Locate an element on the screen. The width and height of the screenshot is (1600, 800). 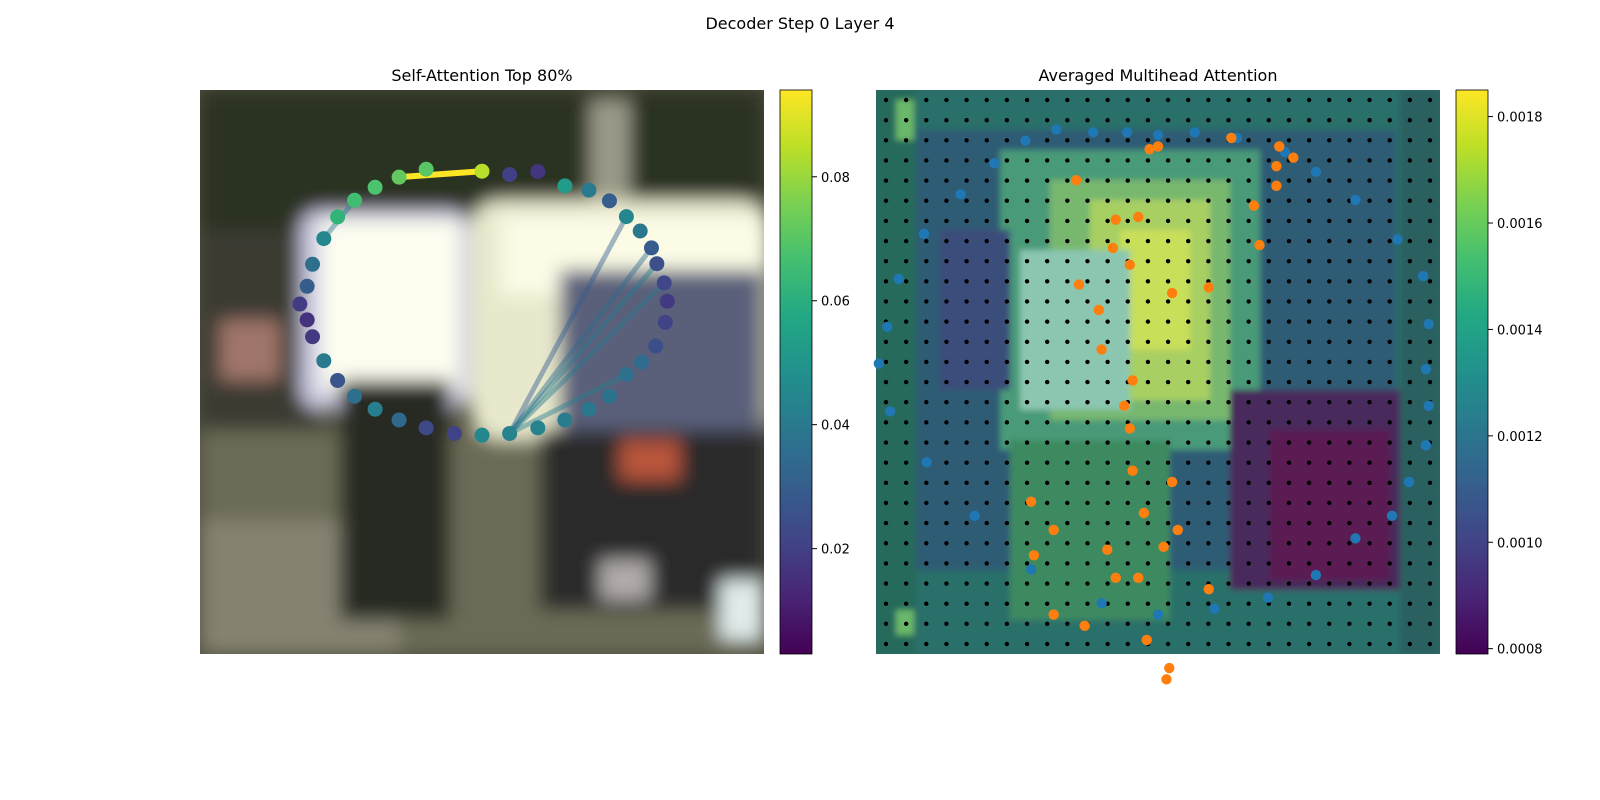
colorbar-tick-label: 0.04 is located at coordinates (835, 426).